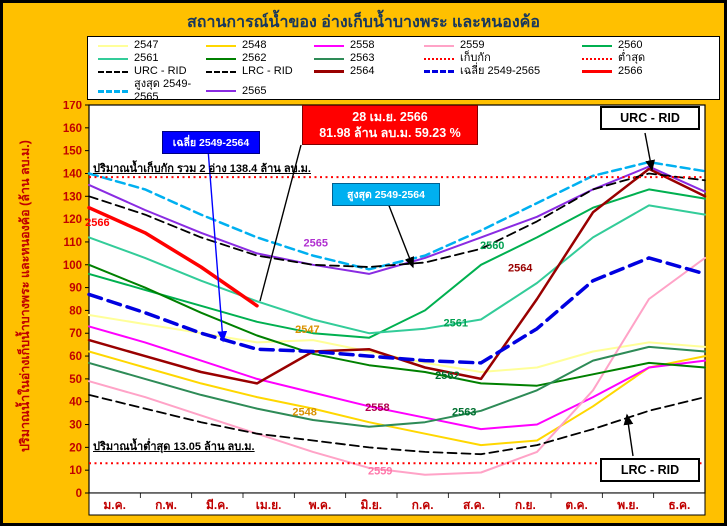 Image resolution: width=727 pixels, height=526 pixels. Describe the element at coordinates (390, 125) in the screenshot. I see `current-value-callout: 28 เม.ย. 2566 81.98 ล้าน ลบ.ม. 59.23 %` at that location.